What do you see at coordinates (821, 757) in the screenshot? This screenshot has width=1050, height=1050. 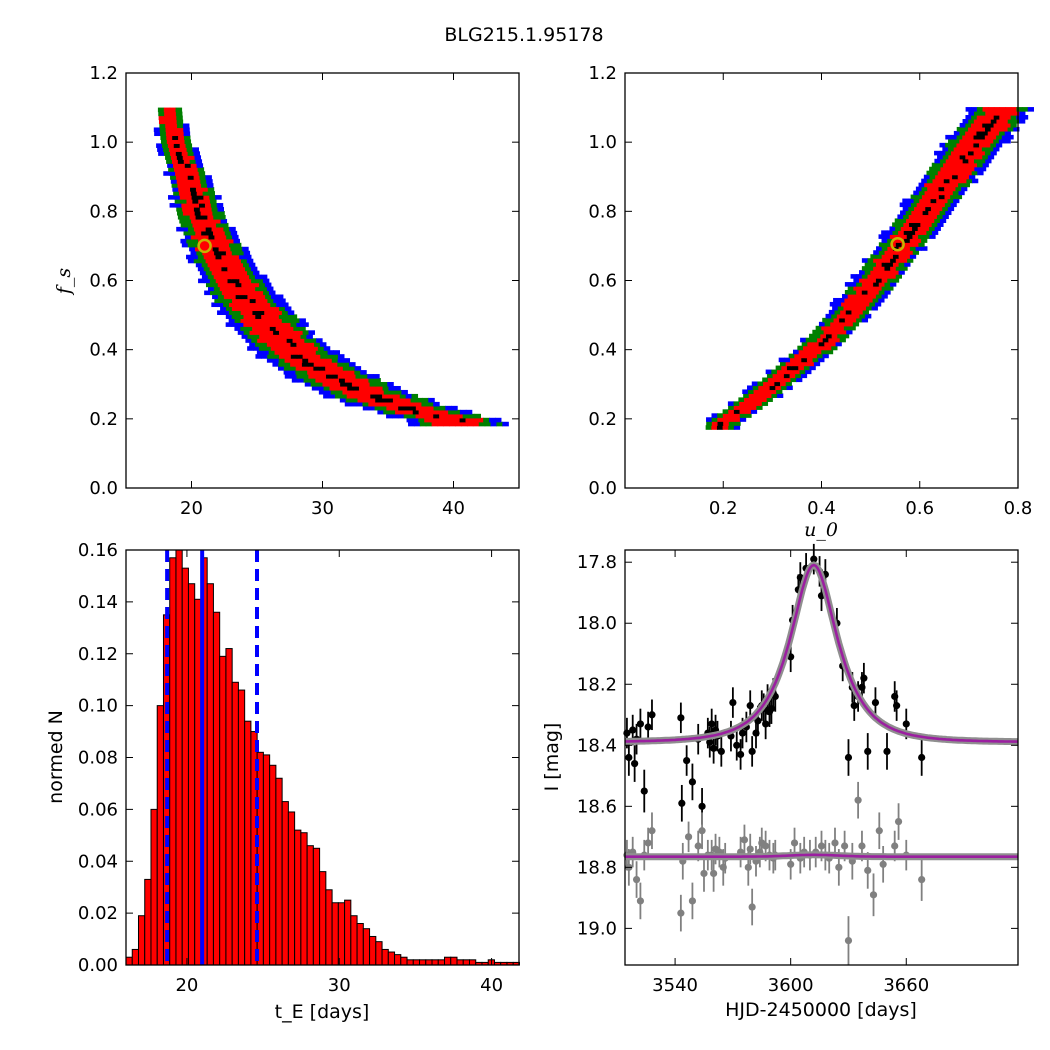 I see `lightcurve-frame` at bounding box center [821, 757].